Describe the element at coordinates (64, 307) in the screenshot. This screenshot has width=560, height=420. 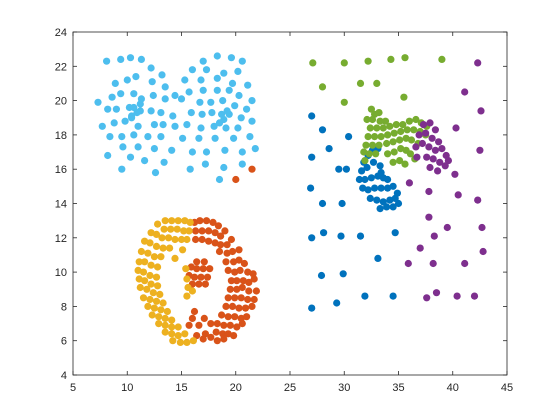
I see `y-tick-label: 8` at that location.